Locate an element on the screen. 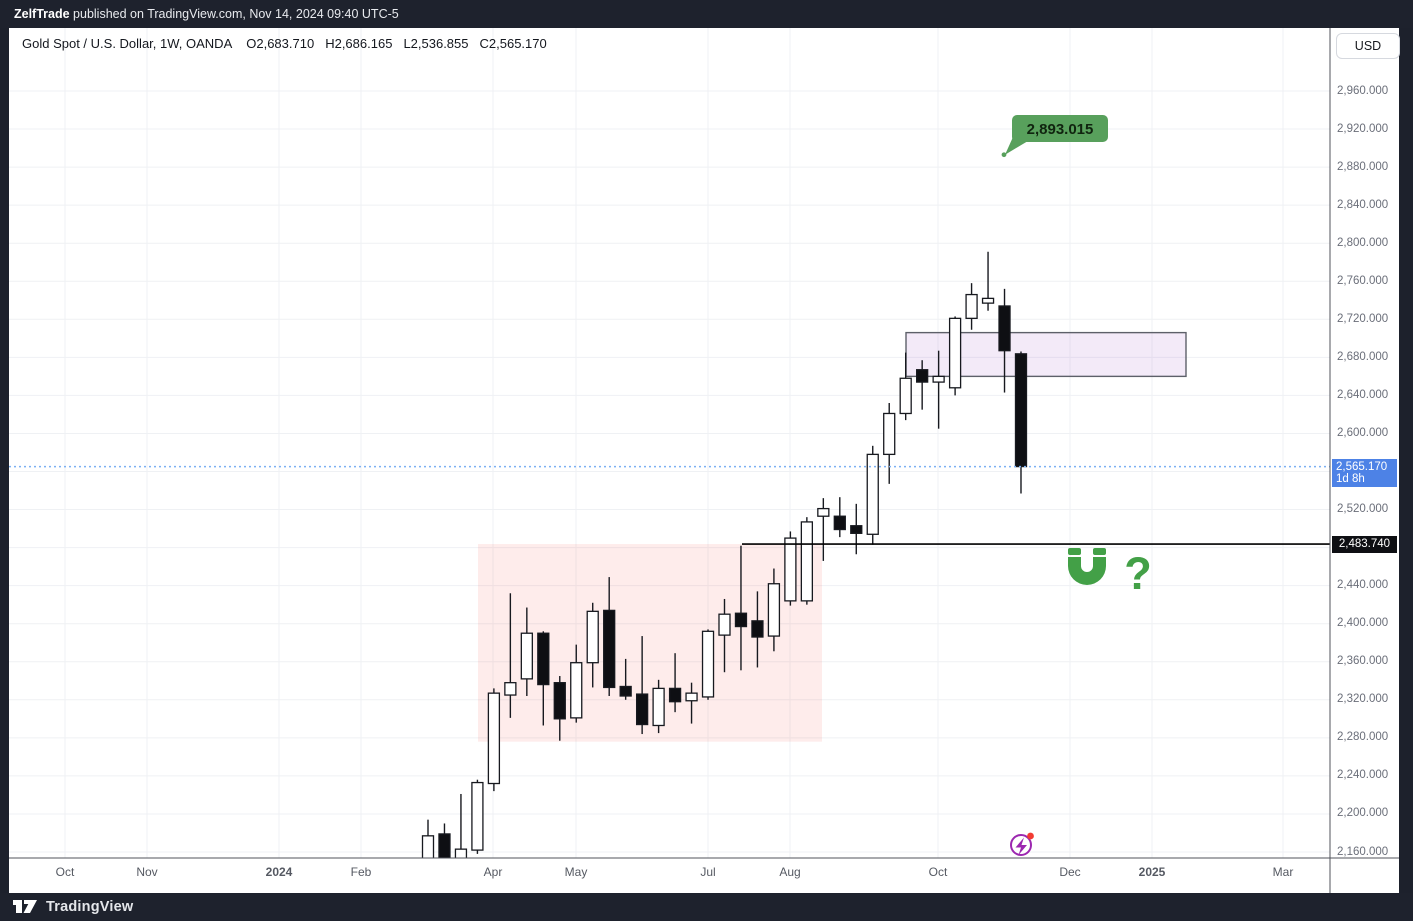 This screenshot has height=921, width=1413. ohlc-L: L2,536.855 is located at coordinates (436, 43).